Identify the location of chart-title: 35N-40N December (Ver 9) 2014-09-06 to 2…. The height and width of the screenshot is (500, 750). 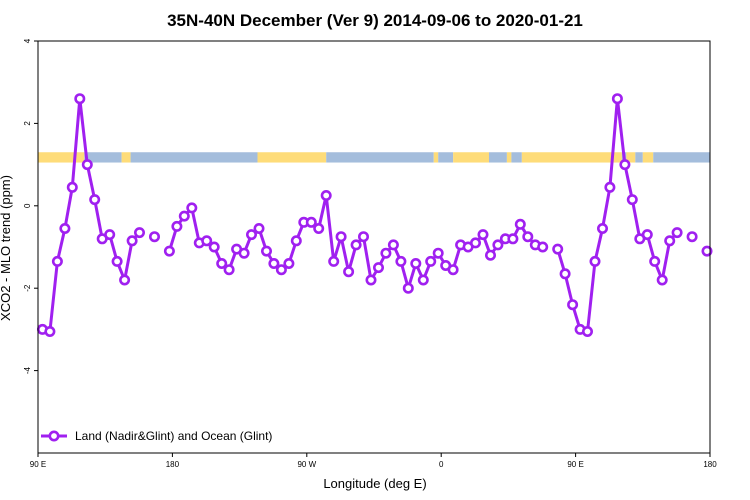
(375, 20).